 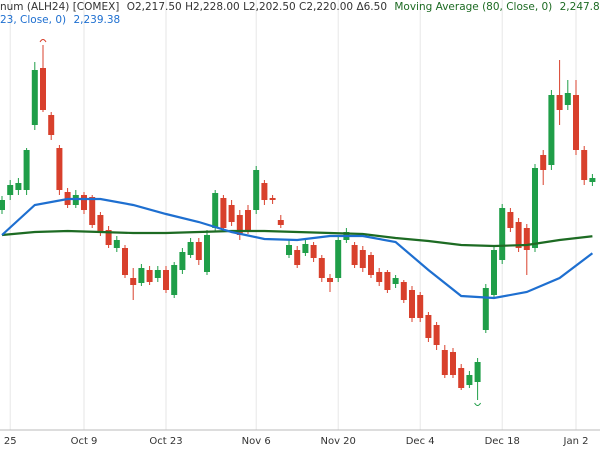 I want to click on legend-entry: Moving Average (80, Close, 0), so click(x=473, y=7).